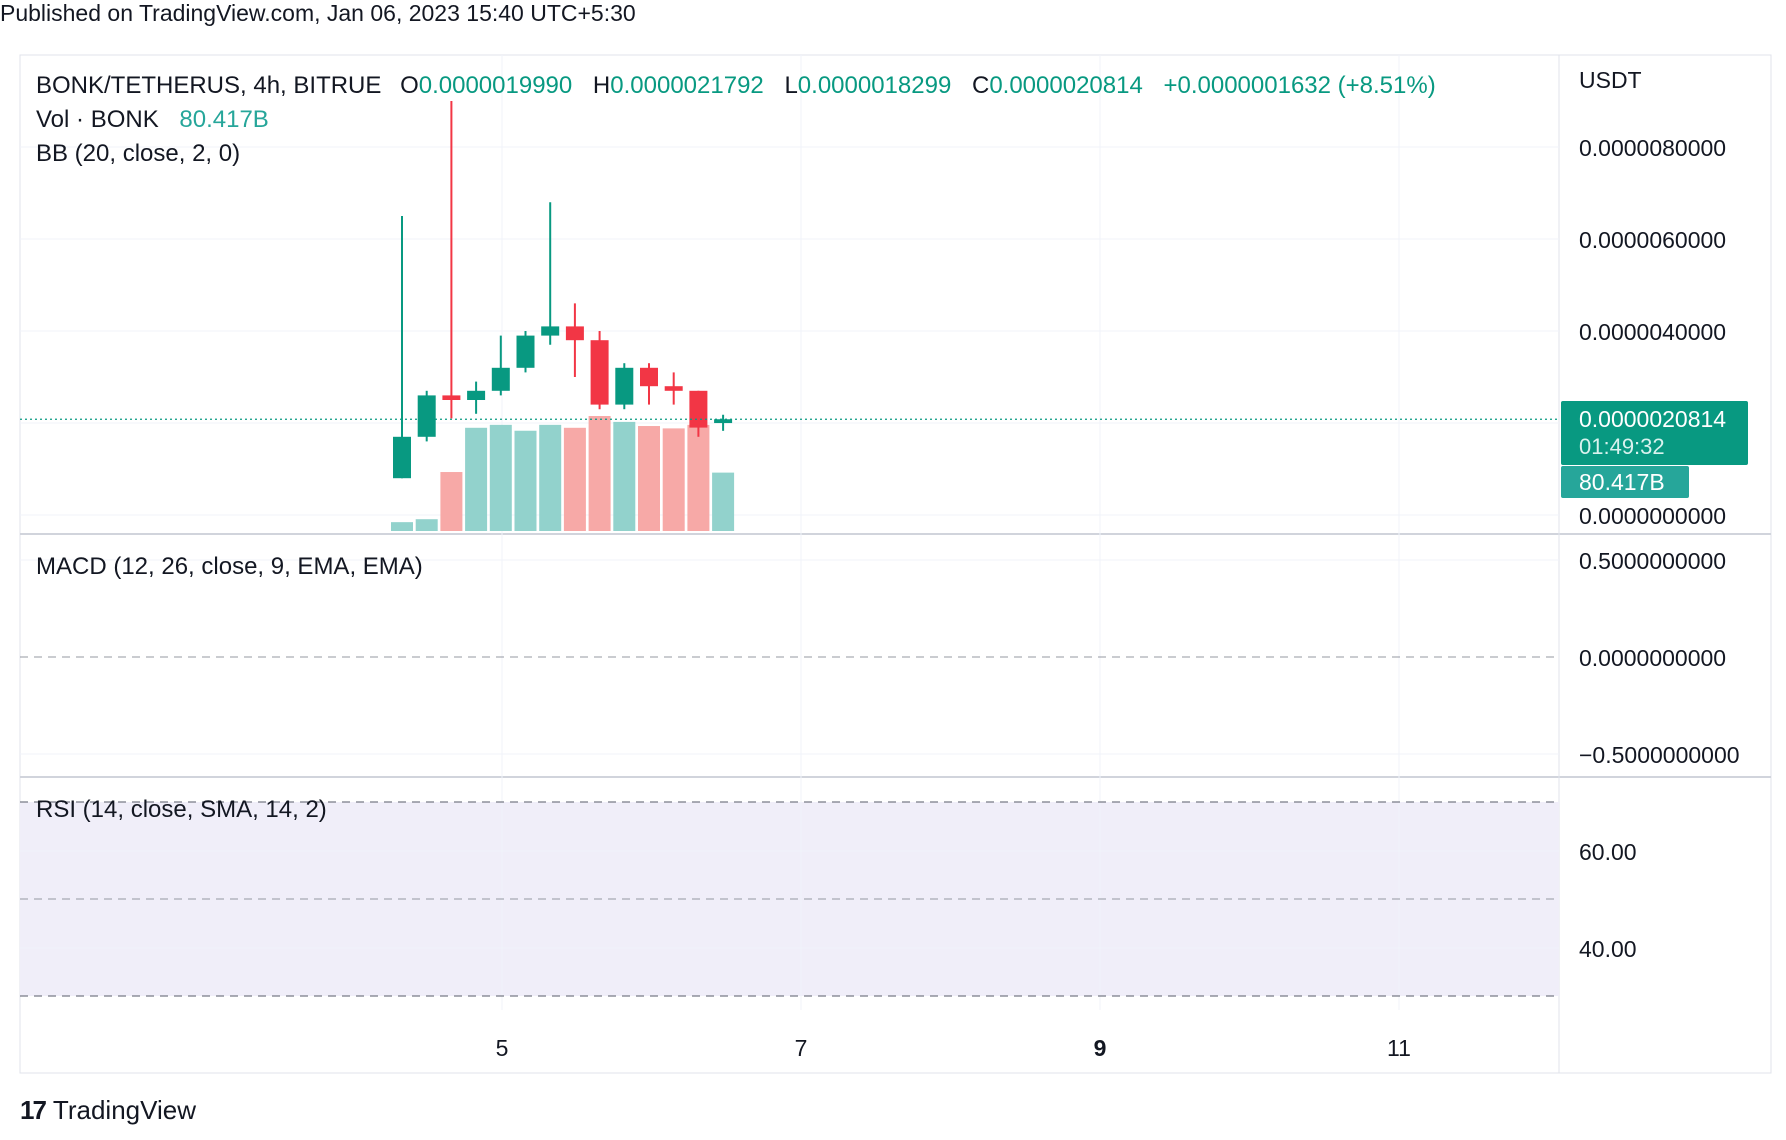  Describe the element at coordinates (1399, 1048) in the screenshot. I see `time-tick: 11` at that location.